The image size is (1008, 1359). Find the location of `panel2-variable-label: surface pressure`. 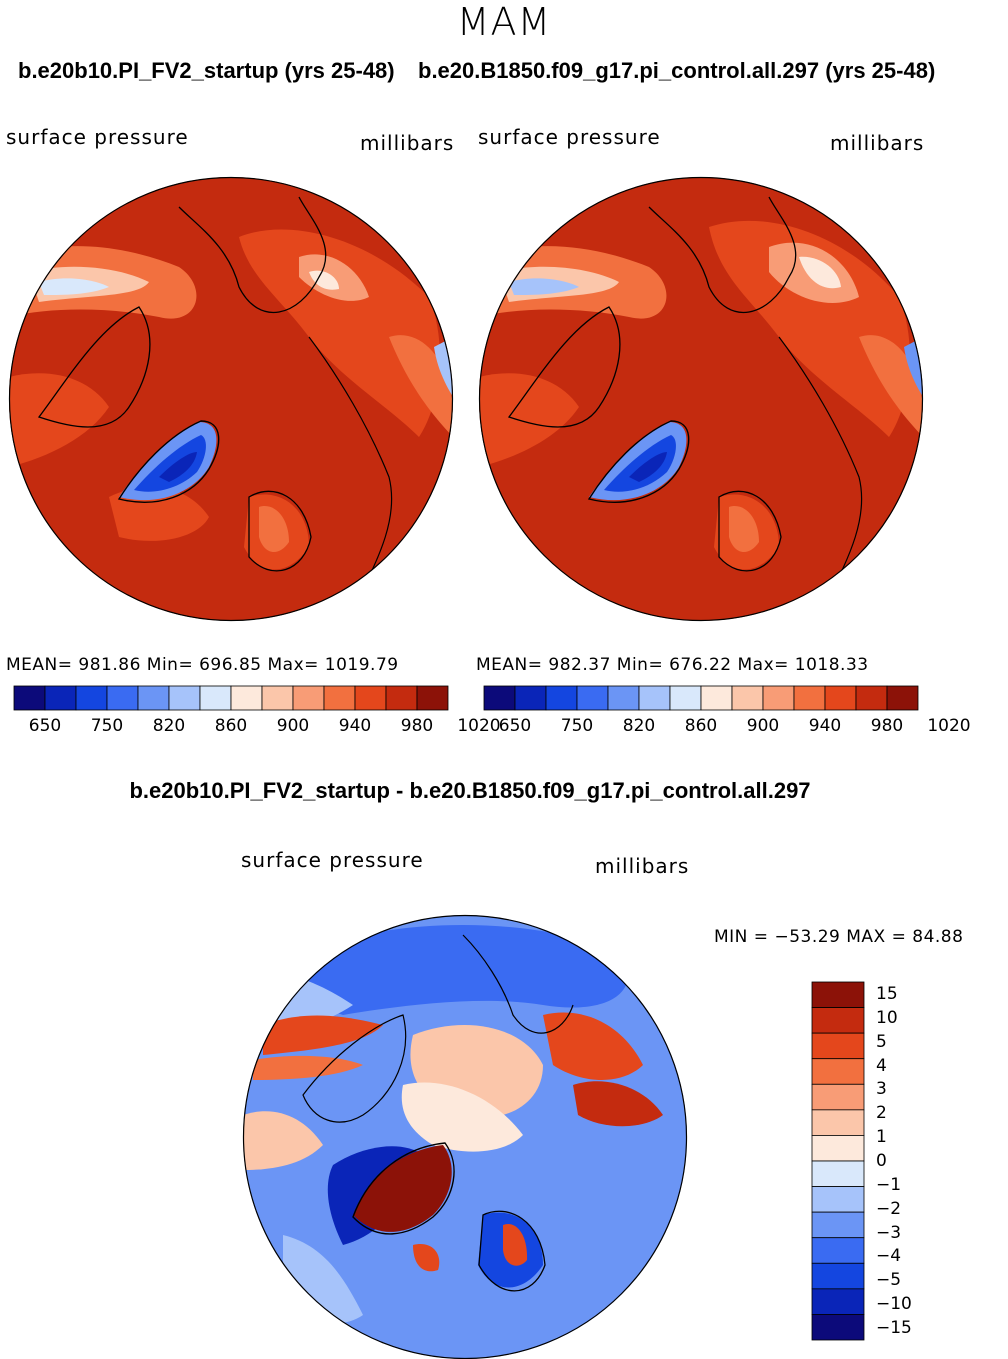

panel2-variable-label: surface pressure is located at coordinates (569, 137).